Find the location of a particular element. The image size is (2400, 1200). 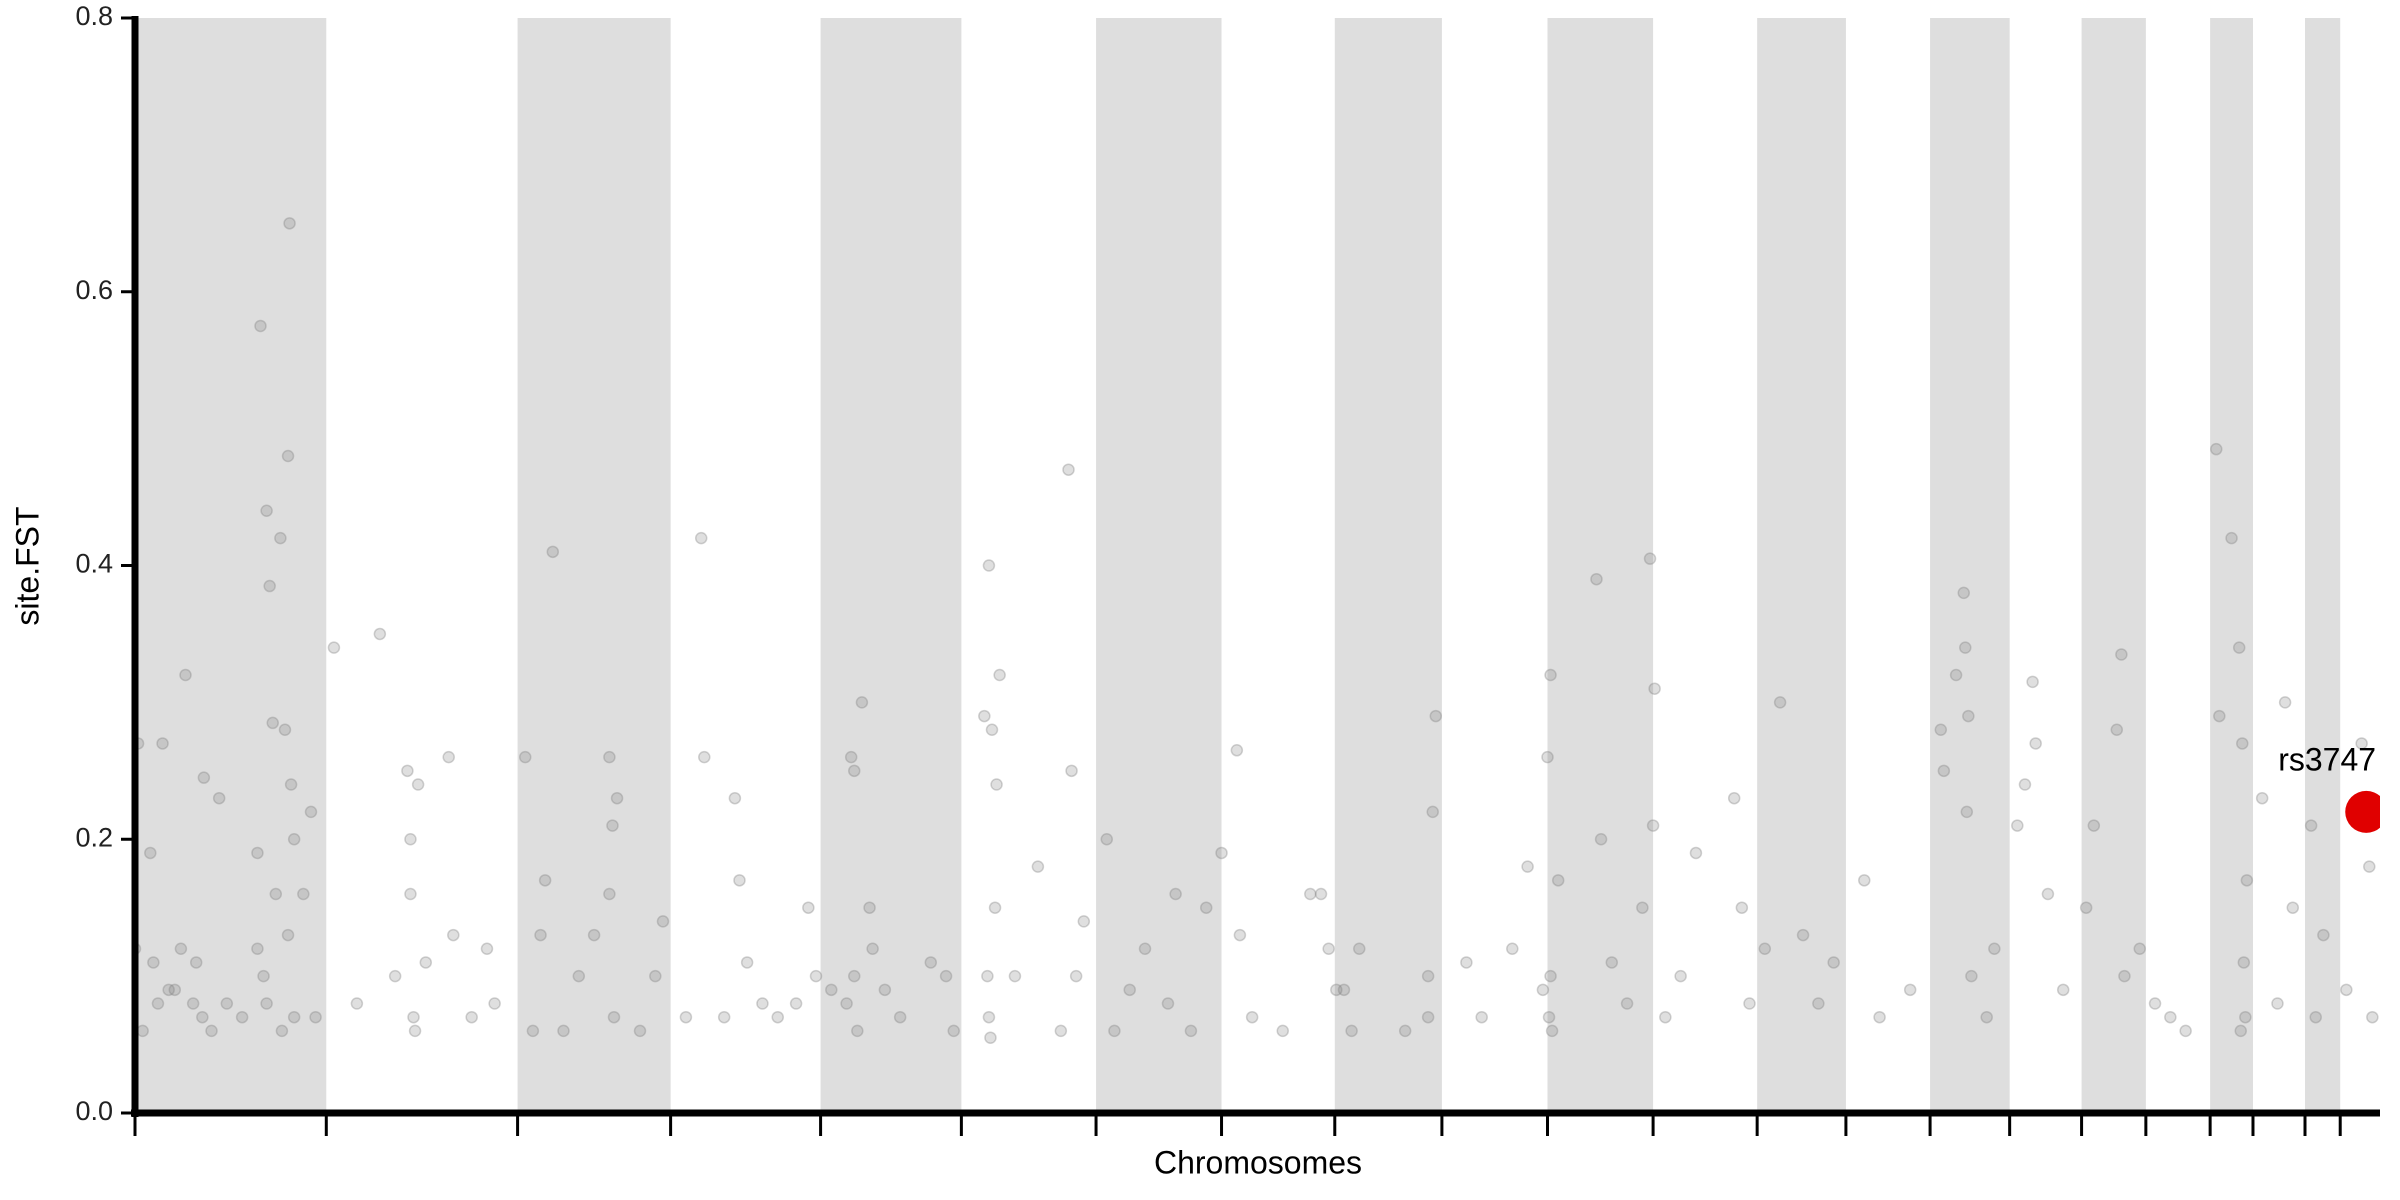

y-tick-label: 0.8 is located at coordinates (94, 16).